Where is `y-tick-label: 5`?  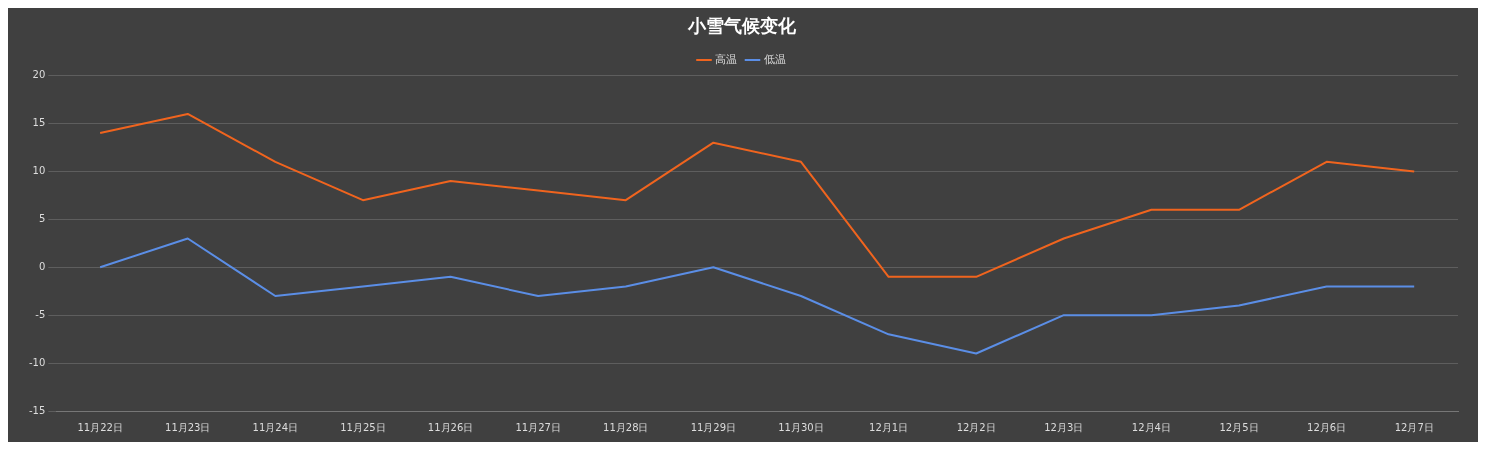
y-tick-label: 5 is located at coordinates (42, 218).